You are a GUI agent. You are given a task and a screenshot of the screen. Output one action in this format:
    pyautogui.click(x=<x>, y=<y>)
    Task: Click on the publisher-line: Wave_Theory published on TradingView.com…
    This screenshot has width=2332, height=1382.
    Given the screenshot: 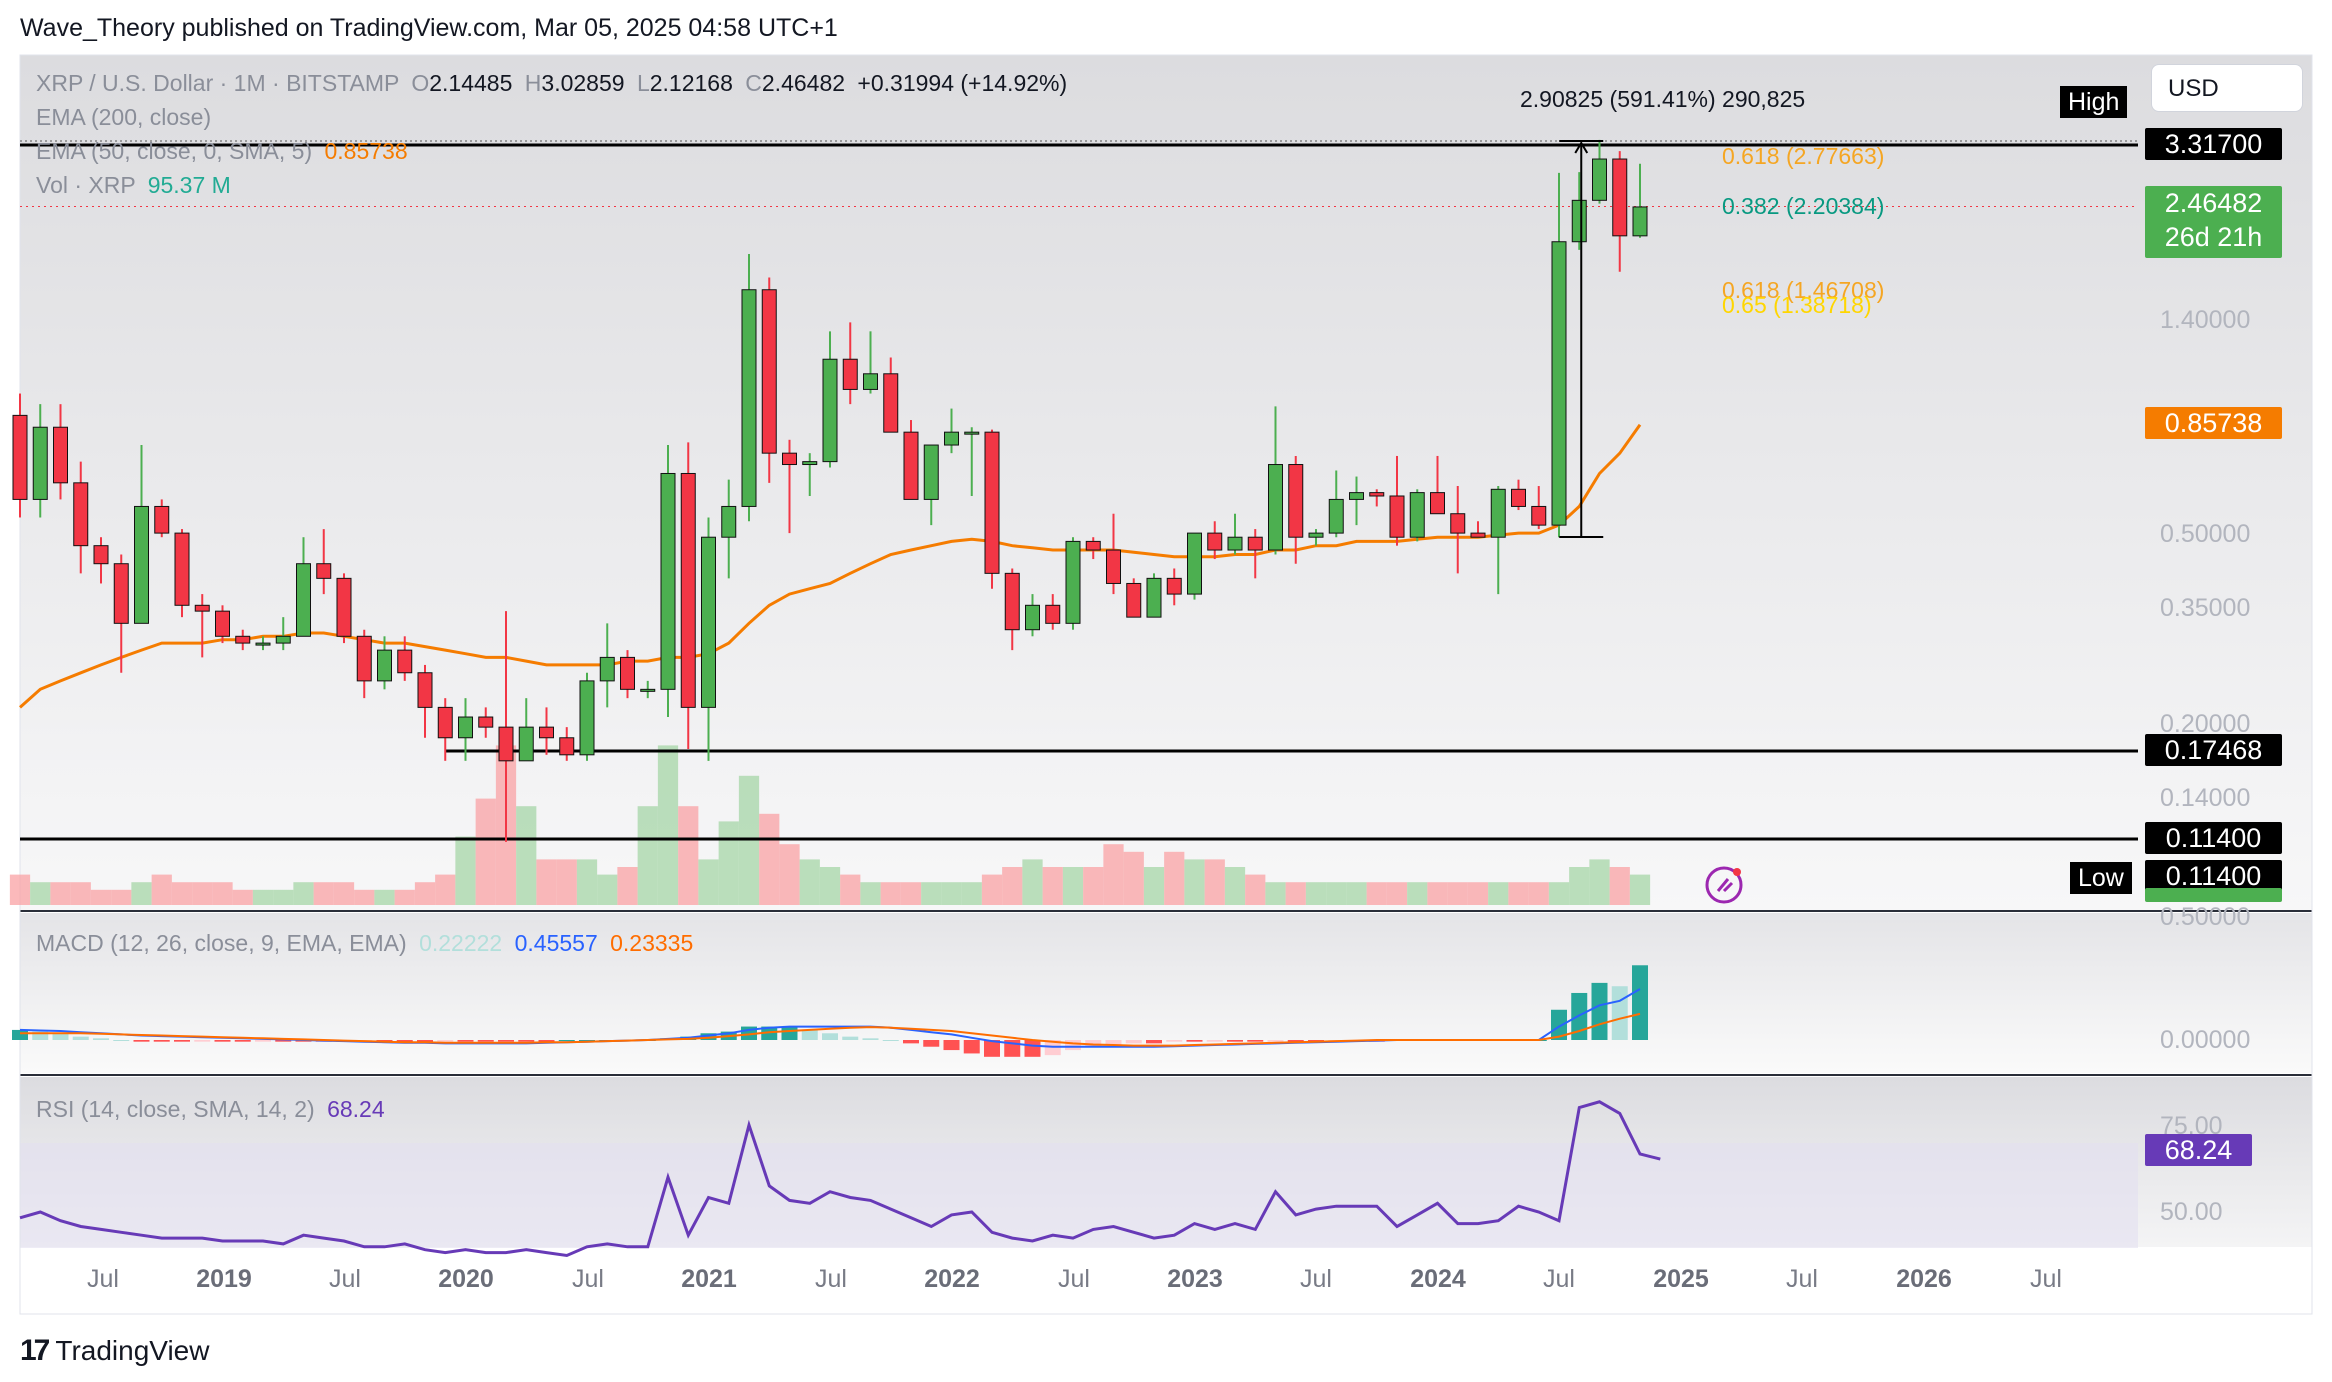 What is the action you would take?
    pyautogui.click(x=429, y=28)
    